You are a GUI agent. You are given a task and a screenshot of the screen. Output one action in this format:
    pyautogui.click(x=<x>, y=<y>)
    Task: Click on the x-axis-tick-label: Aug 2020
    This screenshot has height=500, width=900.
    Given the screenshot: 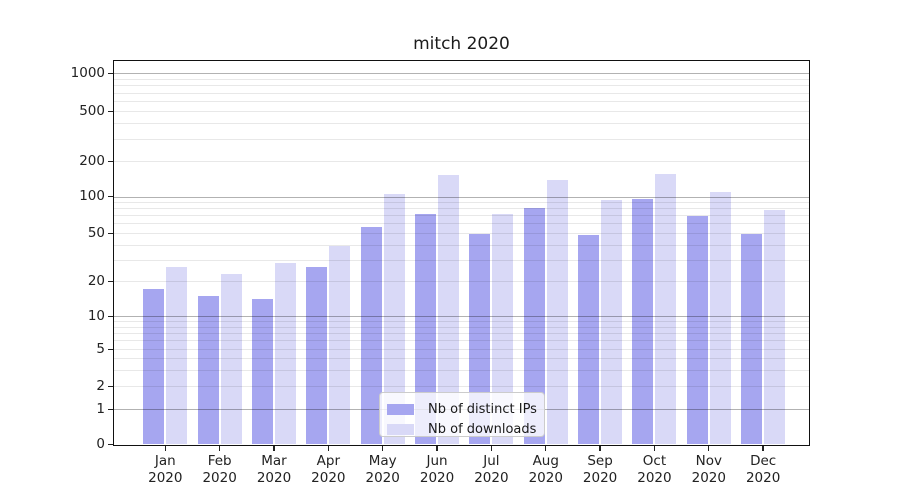 What is the action you would take?
    pyautogui.click(x=546, y=470)
    